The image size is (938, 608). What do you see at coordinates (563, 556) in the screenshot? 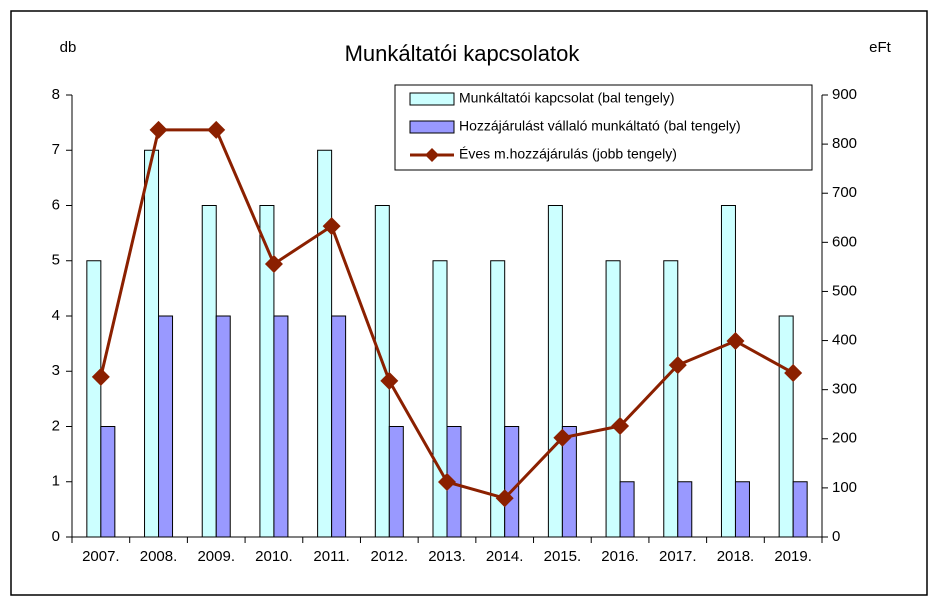
I see `x-tick-label: 2015.` at bounding box center [563, 556].